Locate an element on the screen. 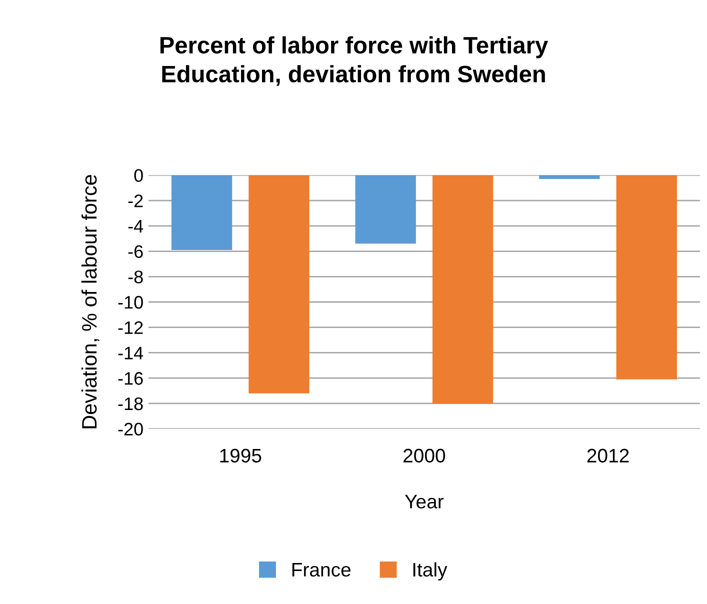 The height and width of the screenshot is (604, 707). y-tick-label: -4 is located at coordinates (136, 226).